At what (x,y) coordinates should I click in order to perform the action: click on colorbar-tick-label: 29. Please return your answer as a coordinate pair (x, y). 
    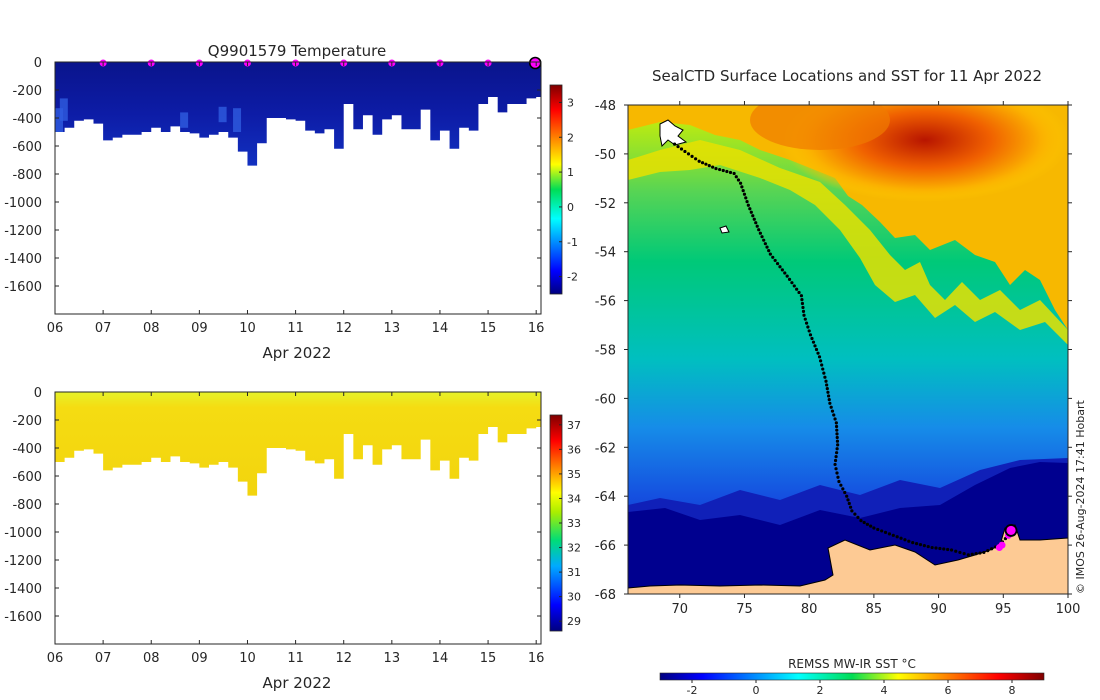
    Looking at the image, I should click on (574, 621).